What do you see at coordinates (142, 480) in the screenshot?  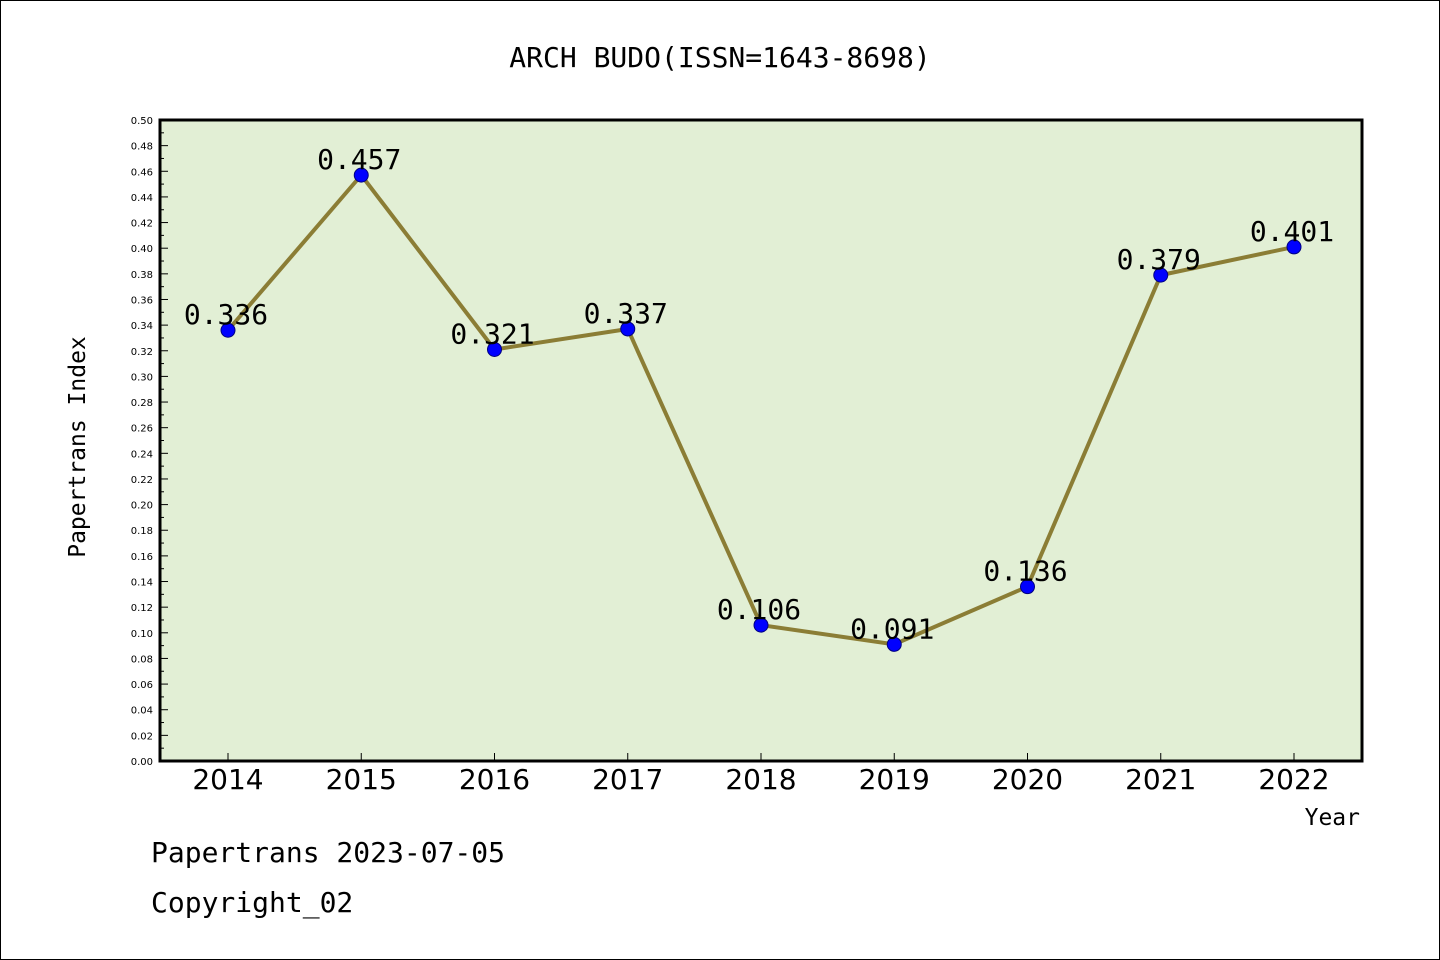 I see `y-tick-label: 0.22` at bounding box center [142, 480].